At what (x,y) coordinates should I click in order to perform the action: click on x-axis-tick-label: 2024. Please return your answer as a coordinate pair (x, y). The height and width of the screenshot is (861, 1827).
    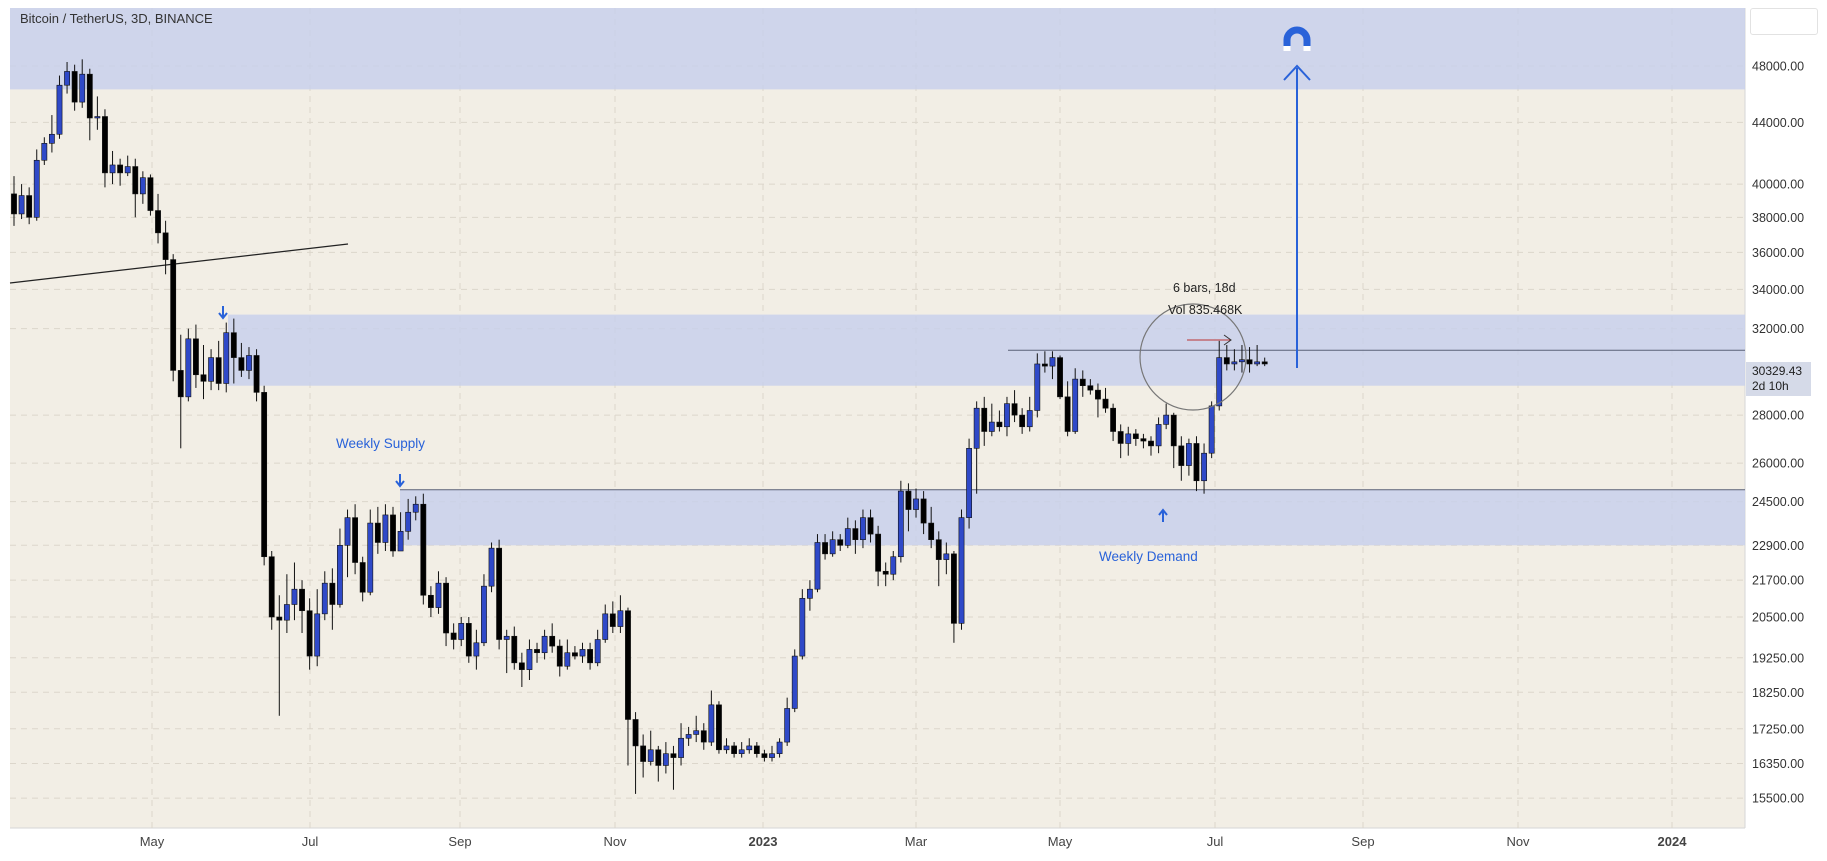
    Looking at the image, I should click on (1673, 841).